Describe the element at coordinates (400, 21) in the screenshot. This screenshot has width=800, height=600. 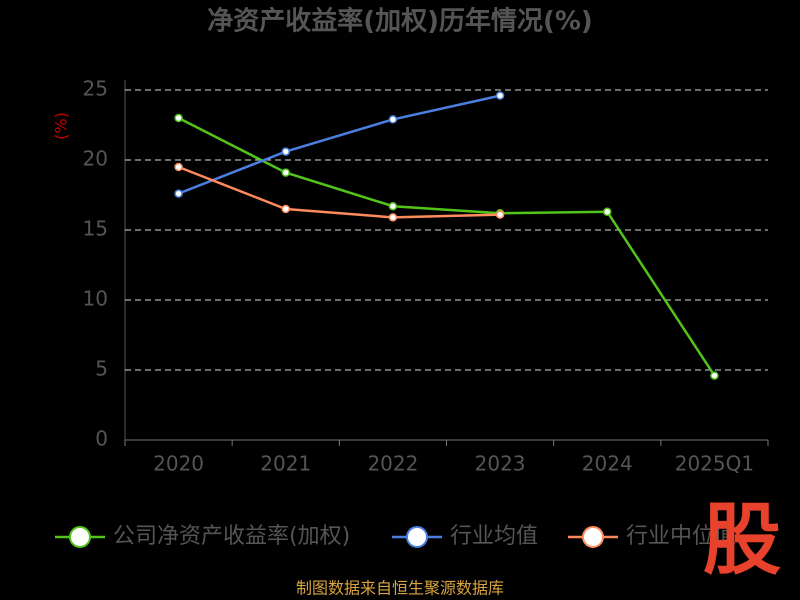
I see `chart-title: 净资产收益率(加权)历年情况(%)` at that location.